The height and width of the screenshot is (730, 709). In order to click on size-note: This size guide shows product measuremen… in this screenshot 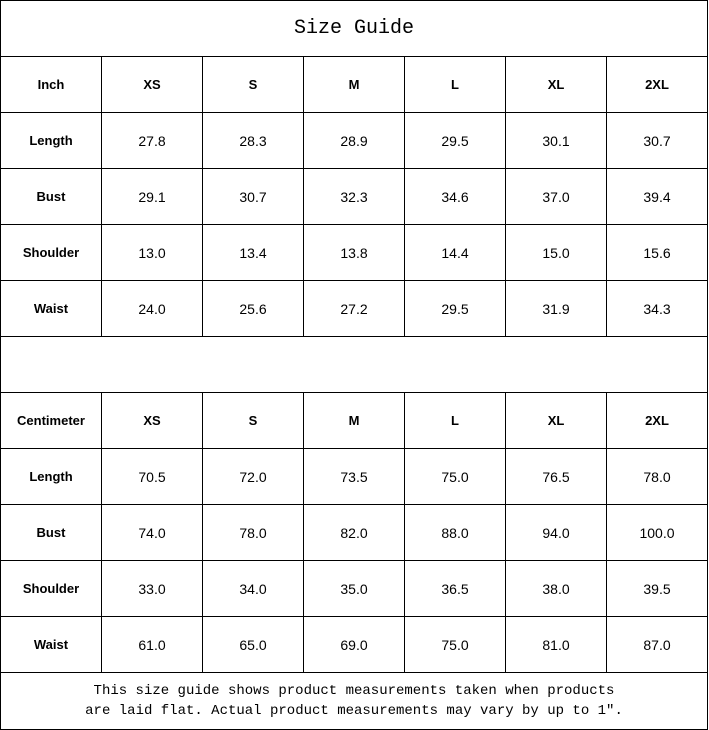, I will do `click(354, 701)`.